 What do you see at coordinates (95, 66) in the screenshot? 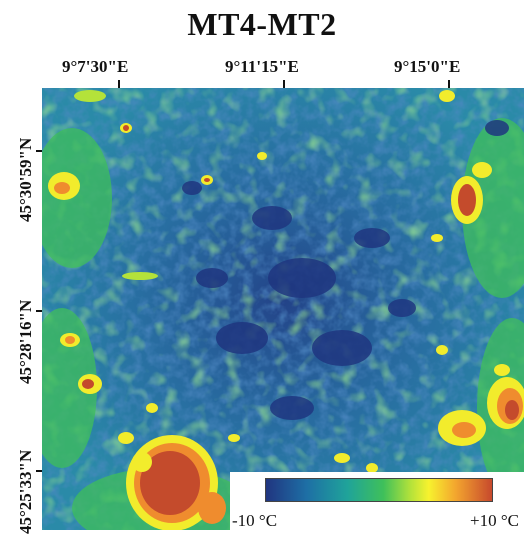
I see `longitude-label-1: 9°7'30"E` at bounding box center [95, 66].